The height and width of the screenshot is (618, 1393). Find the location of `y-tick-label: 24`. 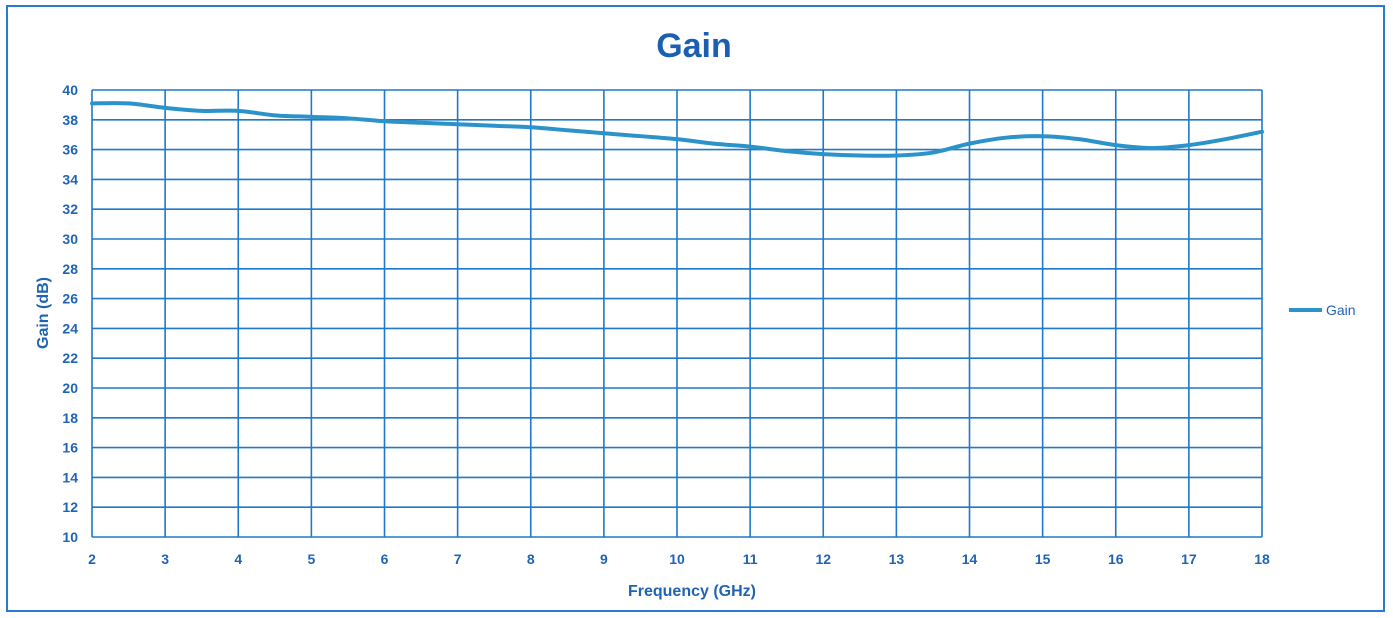

y-tick-label: 24 is located at coordinates (70, 328).